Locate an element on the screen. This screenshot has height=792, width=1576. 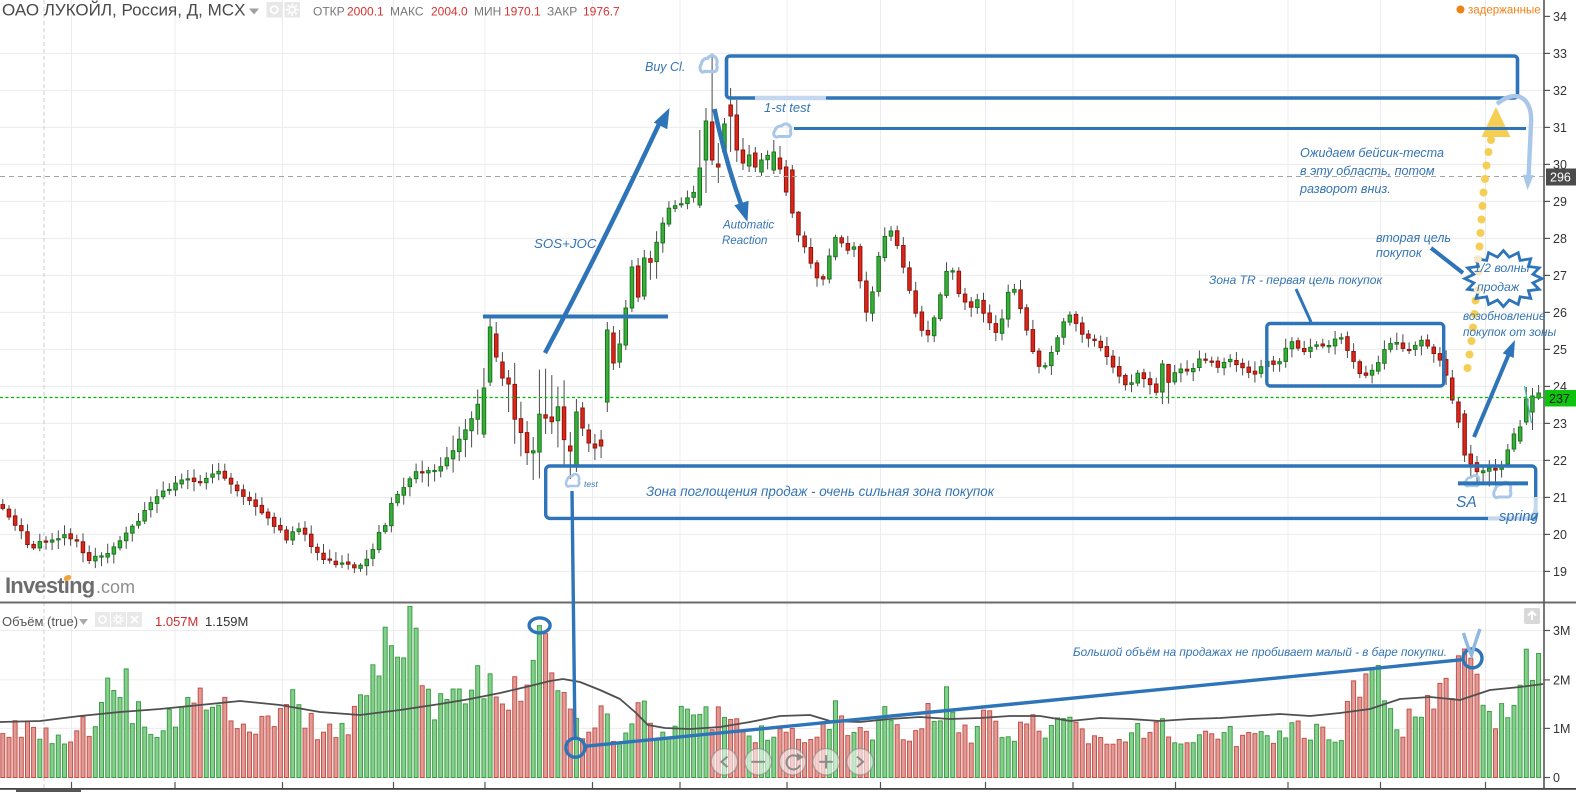
svg-text: Ожидаем бейсик-теста is located at coordinates (1372, 153).